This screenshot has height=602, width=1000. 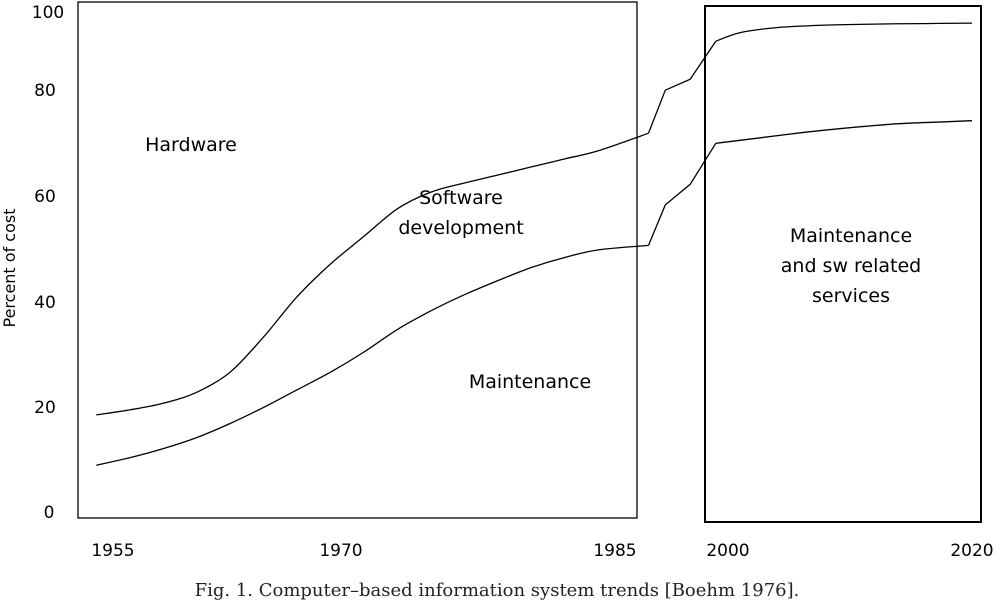 What do you see at coordinates (971, 551) in the screenshot?
I see `x-tick-label: 2020` at bounding box center [971, 551].